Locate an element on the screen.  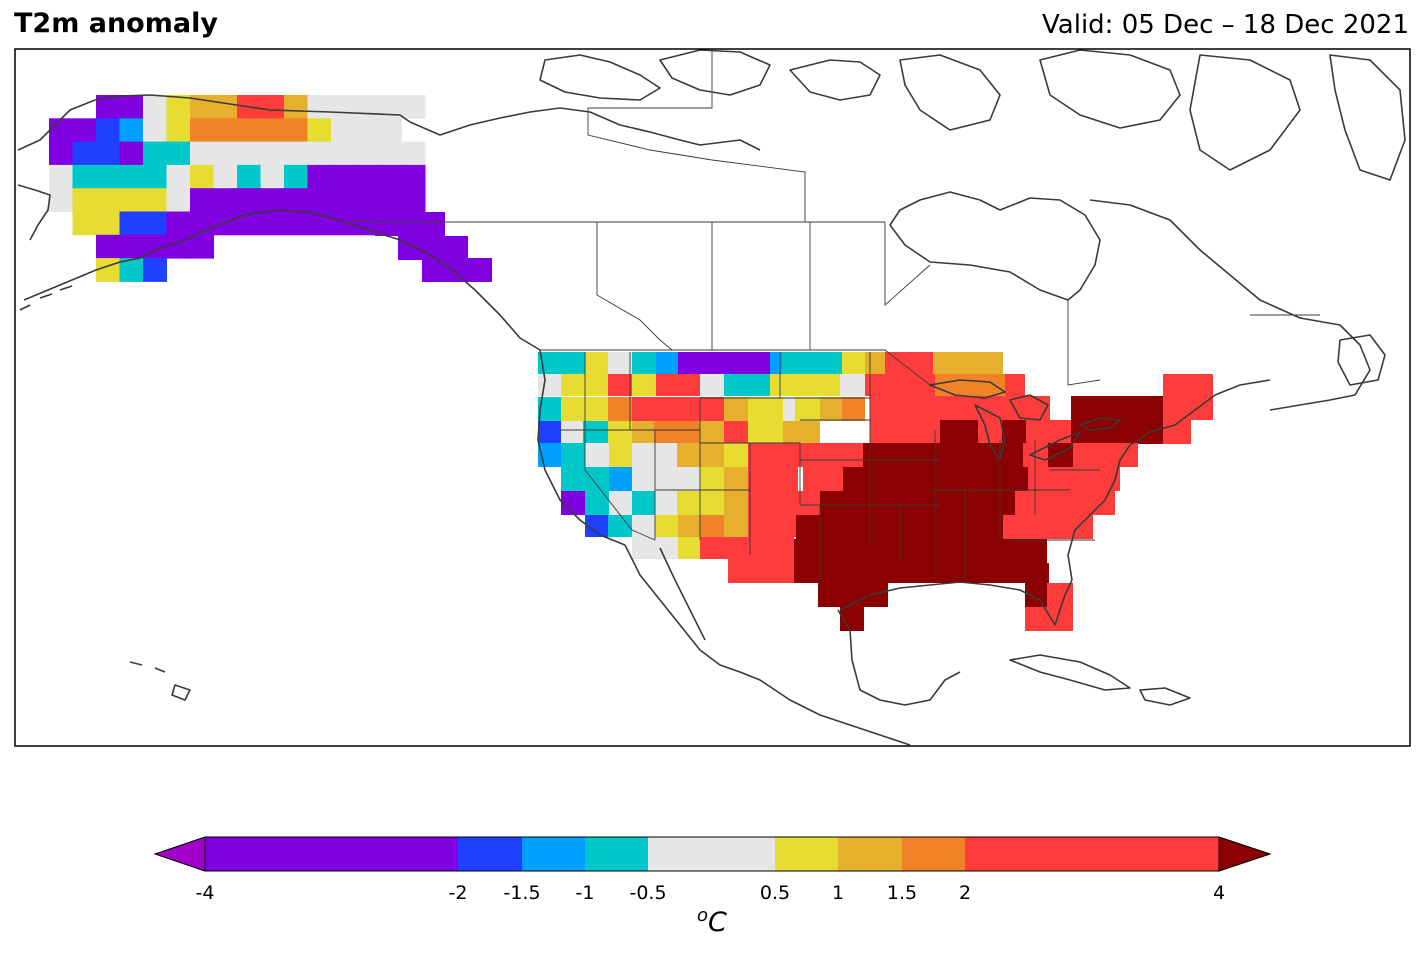
colorbar-tick-label: -1.5 is located at coordinates (522, 893).